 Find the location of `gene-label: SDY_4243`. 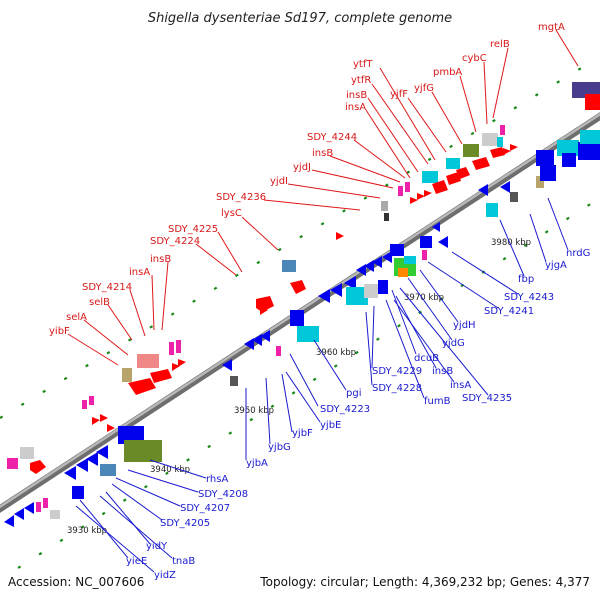

gene-label: SDY_4243 is located at coordinates (529, 297).